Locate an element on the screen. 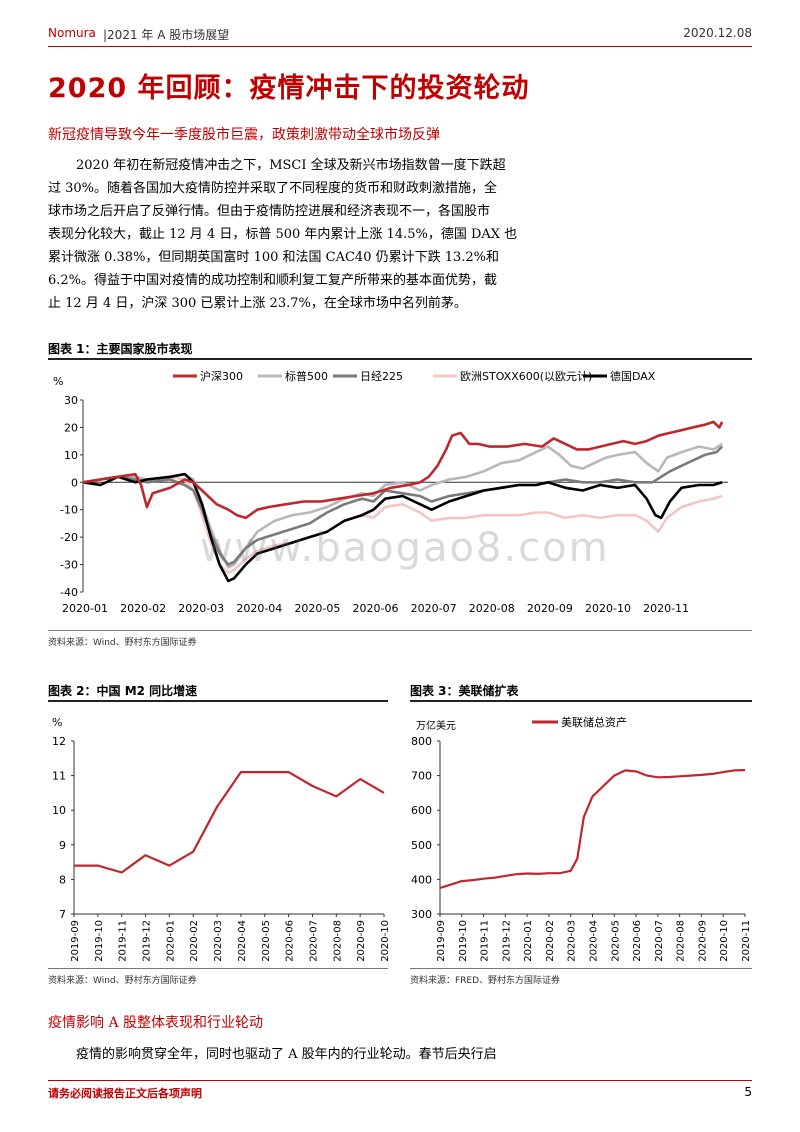 The height and width of the screenshot is (1132, 800). figure2-bottom-rule is located at coordinates (218, 968).